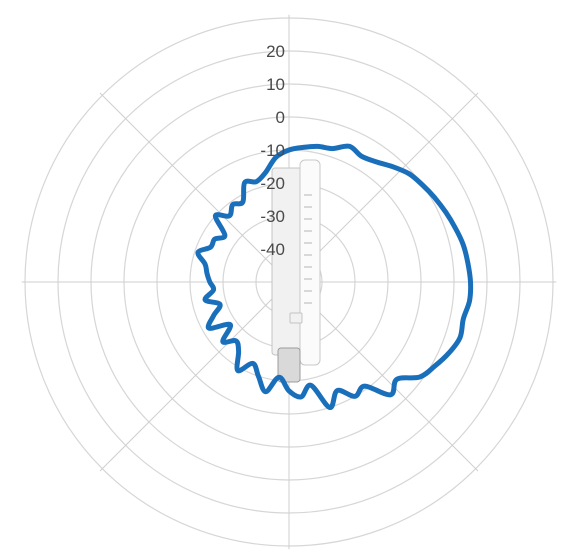 This screenshot has width=570, height=559. I want to click on device-image, so click(296, 271).